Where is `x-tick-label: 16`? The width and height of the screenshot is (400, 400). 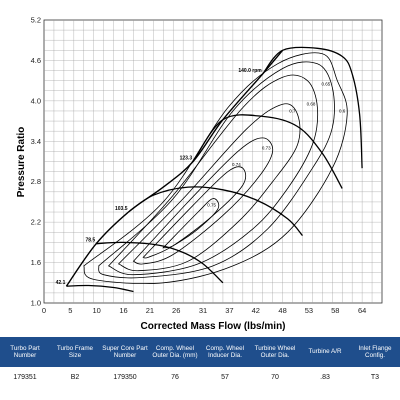
x-tick-label: 16 is located at coordinates (123, 310).